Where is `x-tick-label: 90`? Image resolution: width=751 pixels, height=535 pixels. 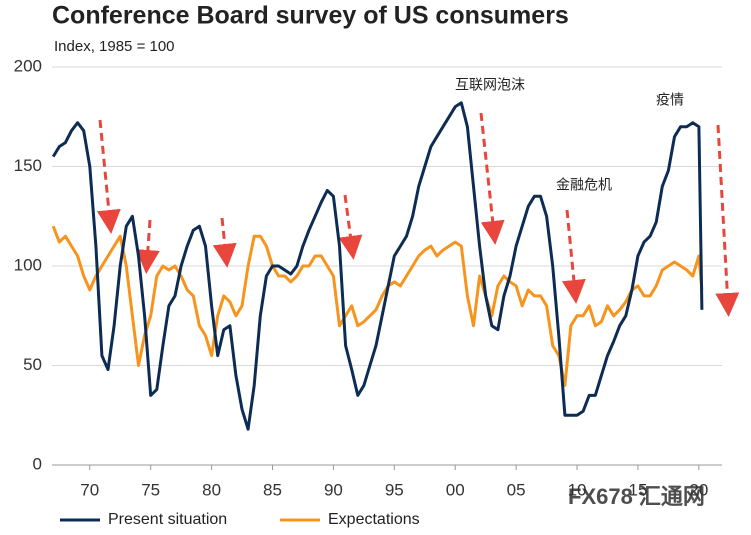
x-tick-label: 90 is located at coordinates (333, 489).